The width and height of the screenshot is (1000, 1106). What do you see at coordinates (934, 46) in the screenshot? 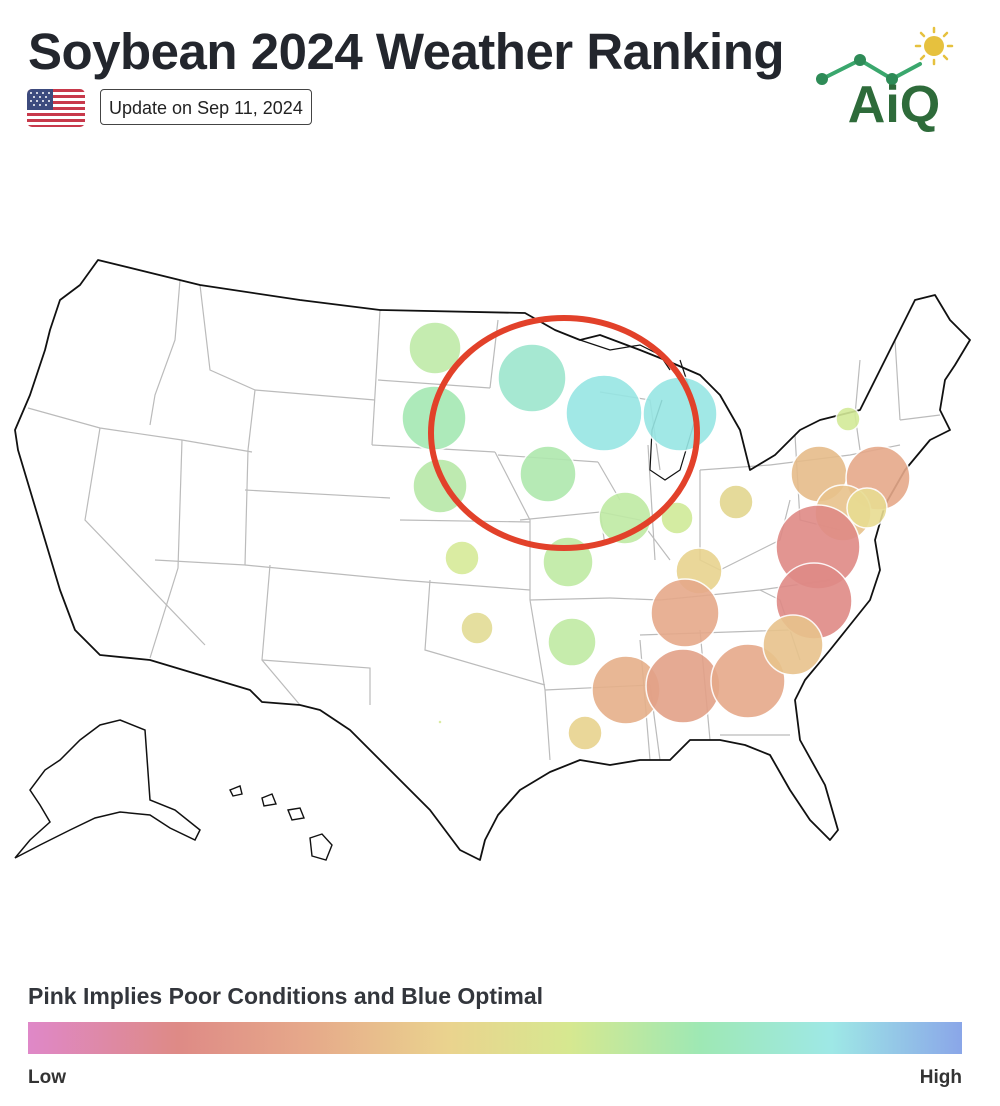
I see `sun-icon` at bounding box center [934, 46].